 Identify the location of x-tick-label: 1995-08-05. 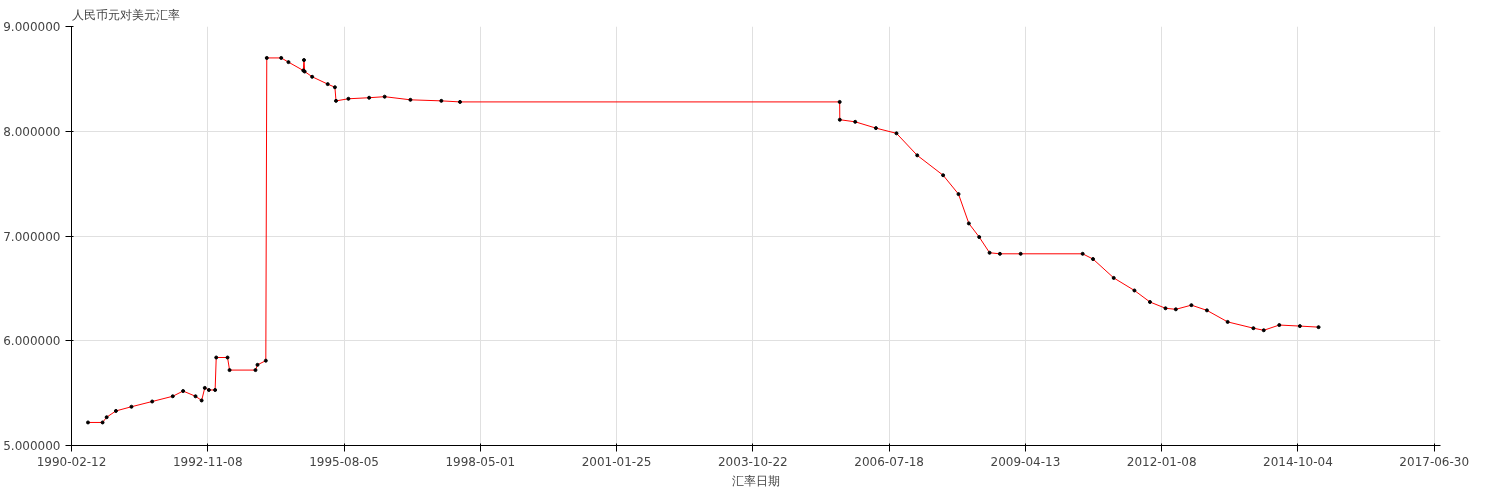
(344, 461).